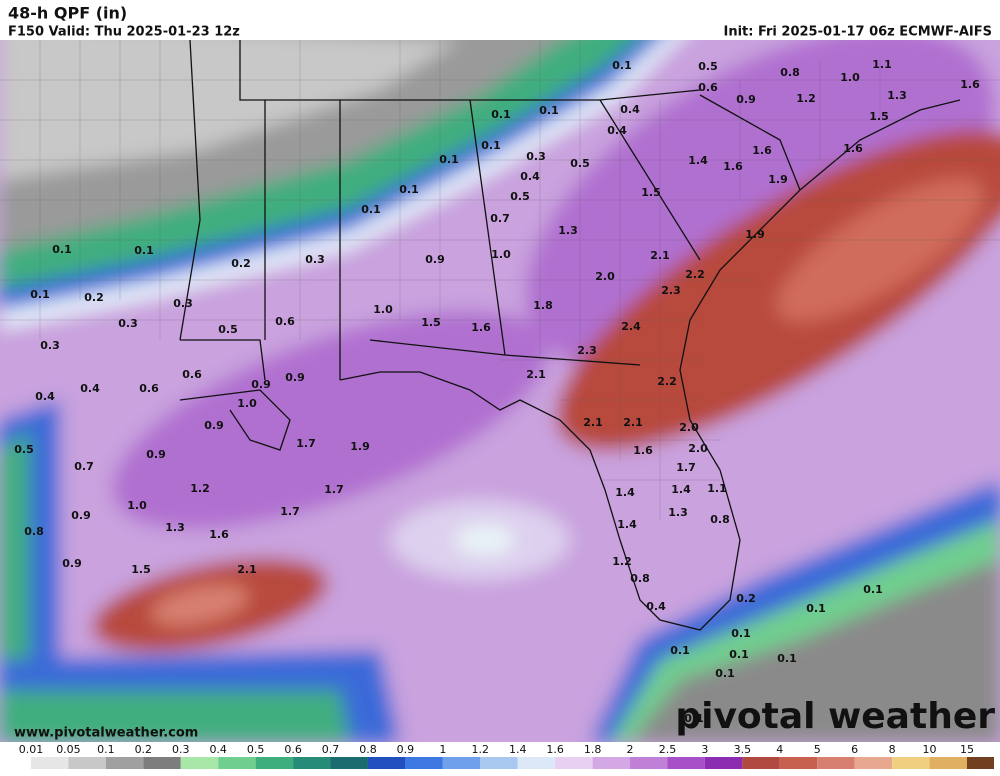 The image size is (1000, 776). Describe the element at coordinates (854, 749) in the screenshot. I see `colorbar-label: 6` at that location.